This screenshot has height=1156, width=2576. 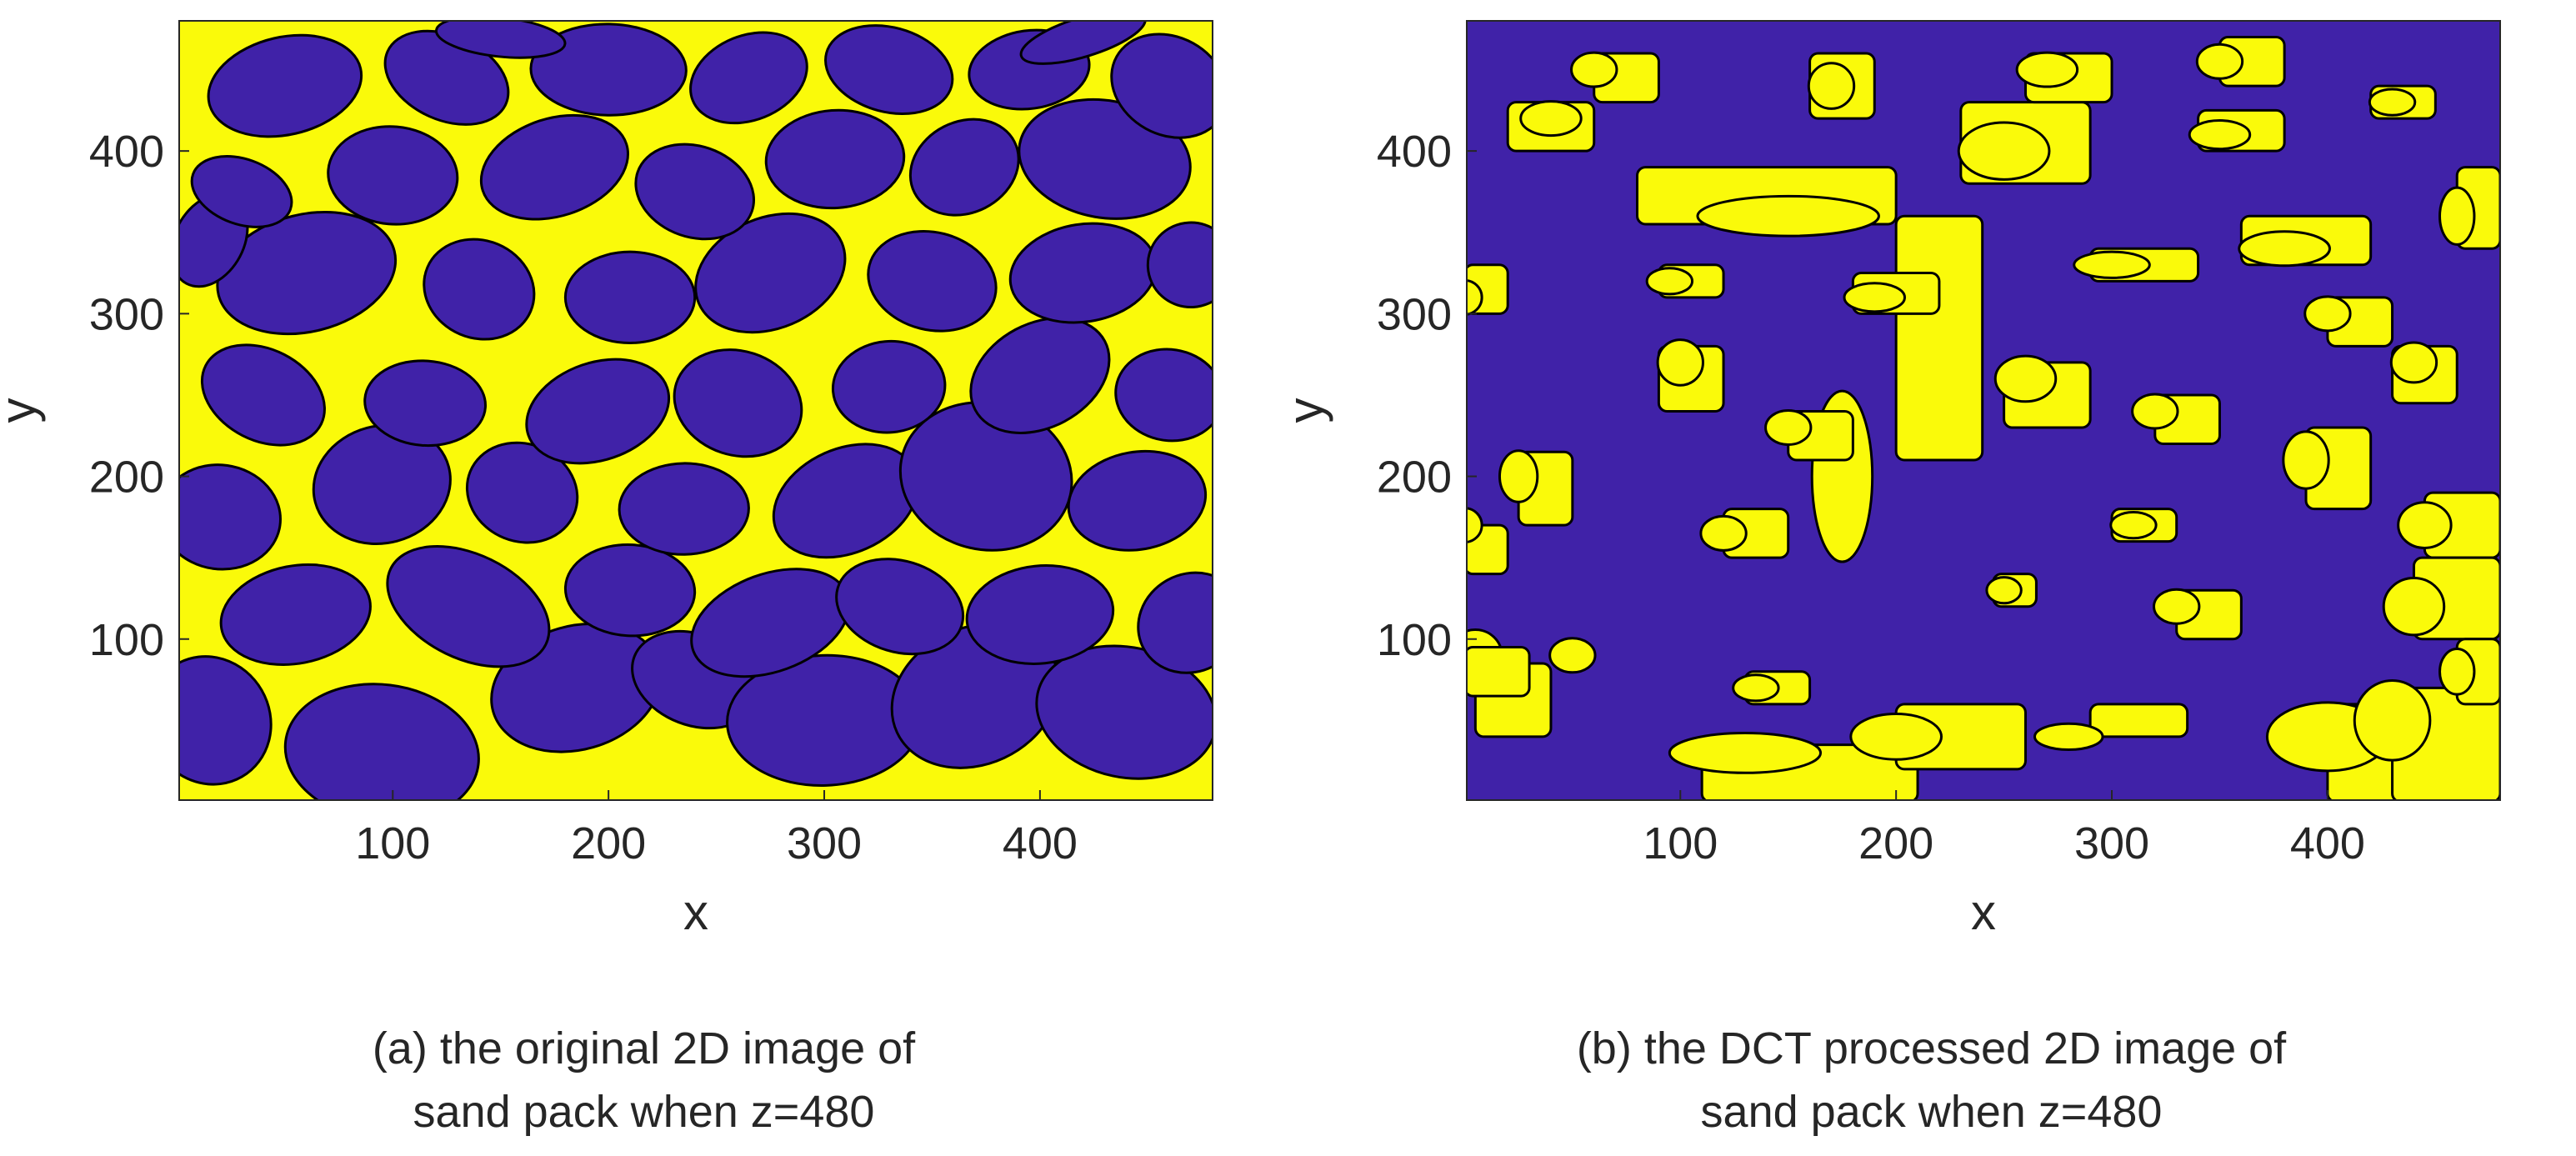 What do you see at coordinates (1932, 1112) in the screenshot?
I see `caption-b-line2: sand pack when z=480` at bounding box center [1932, 1112].